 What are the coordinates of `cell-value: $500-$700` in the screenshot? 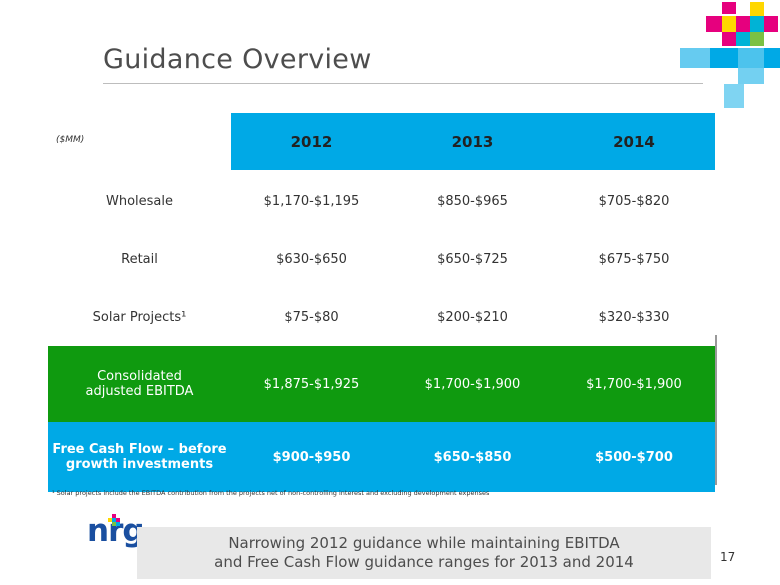 It's located at (634, 457).